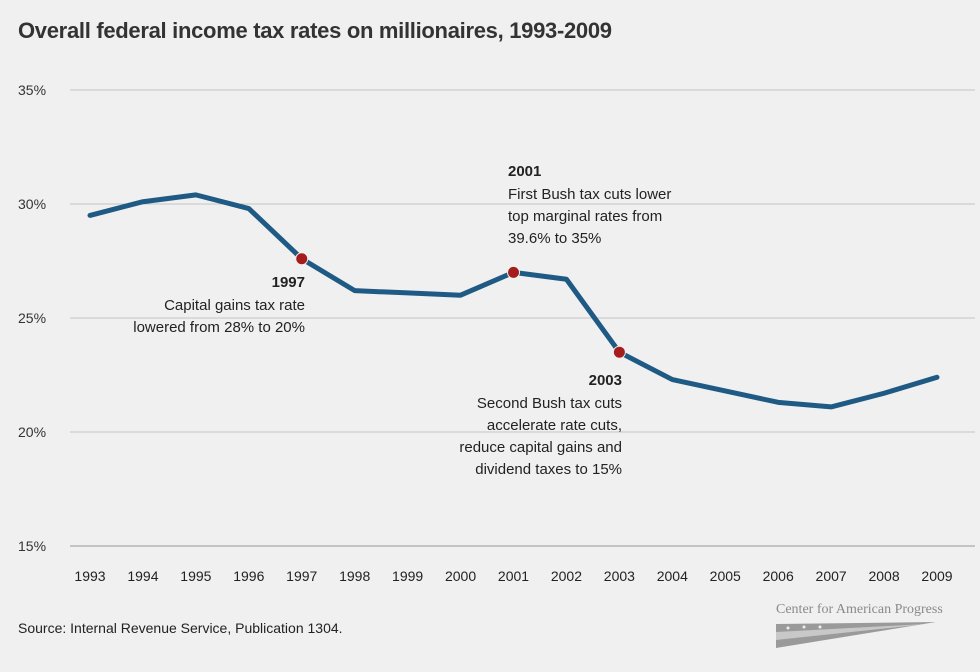  Describe the element at coordinates (856, 635) in the screenshot. I see `flag-swoosh-icon` at that location.